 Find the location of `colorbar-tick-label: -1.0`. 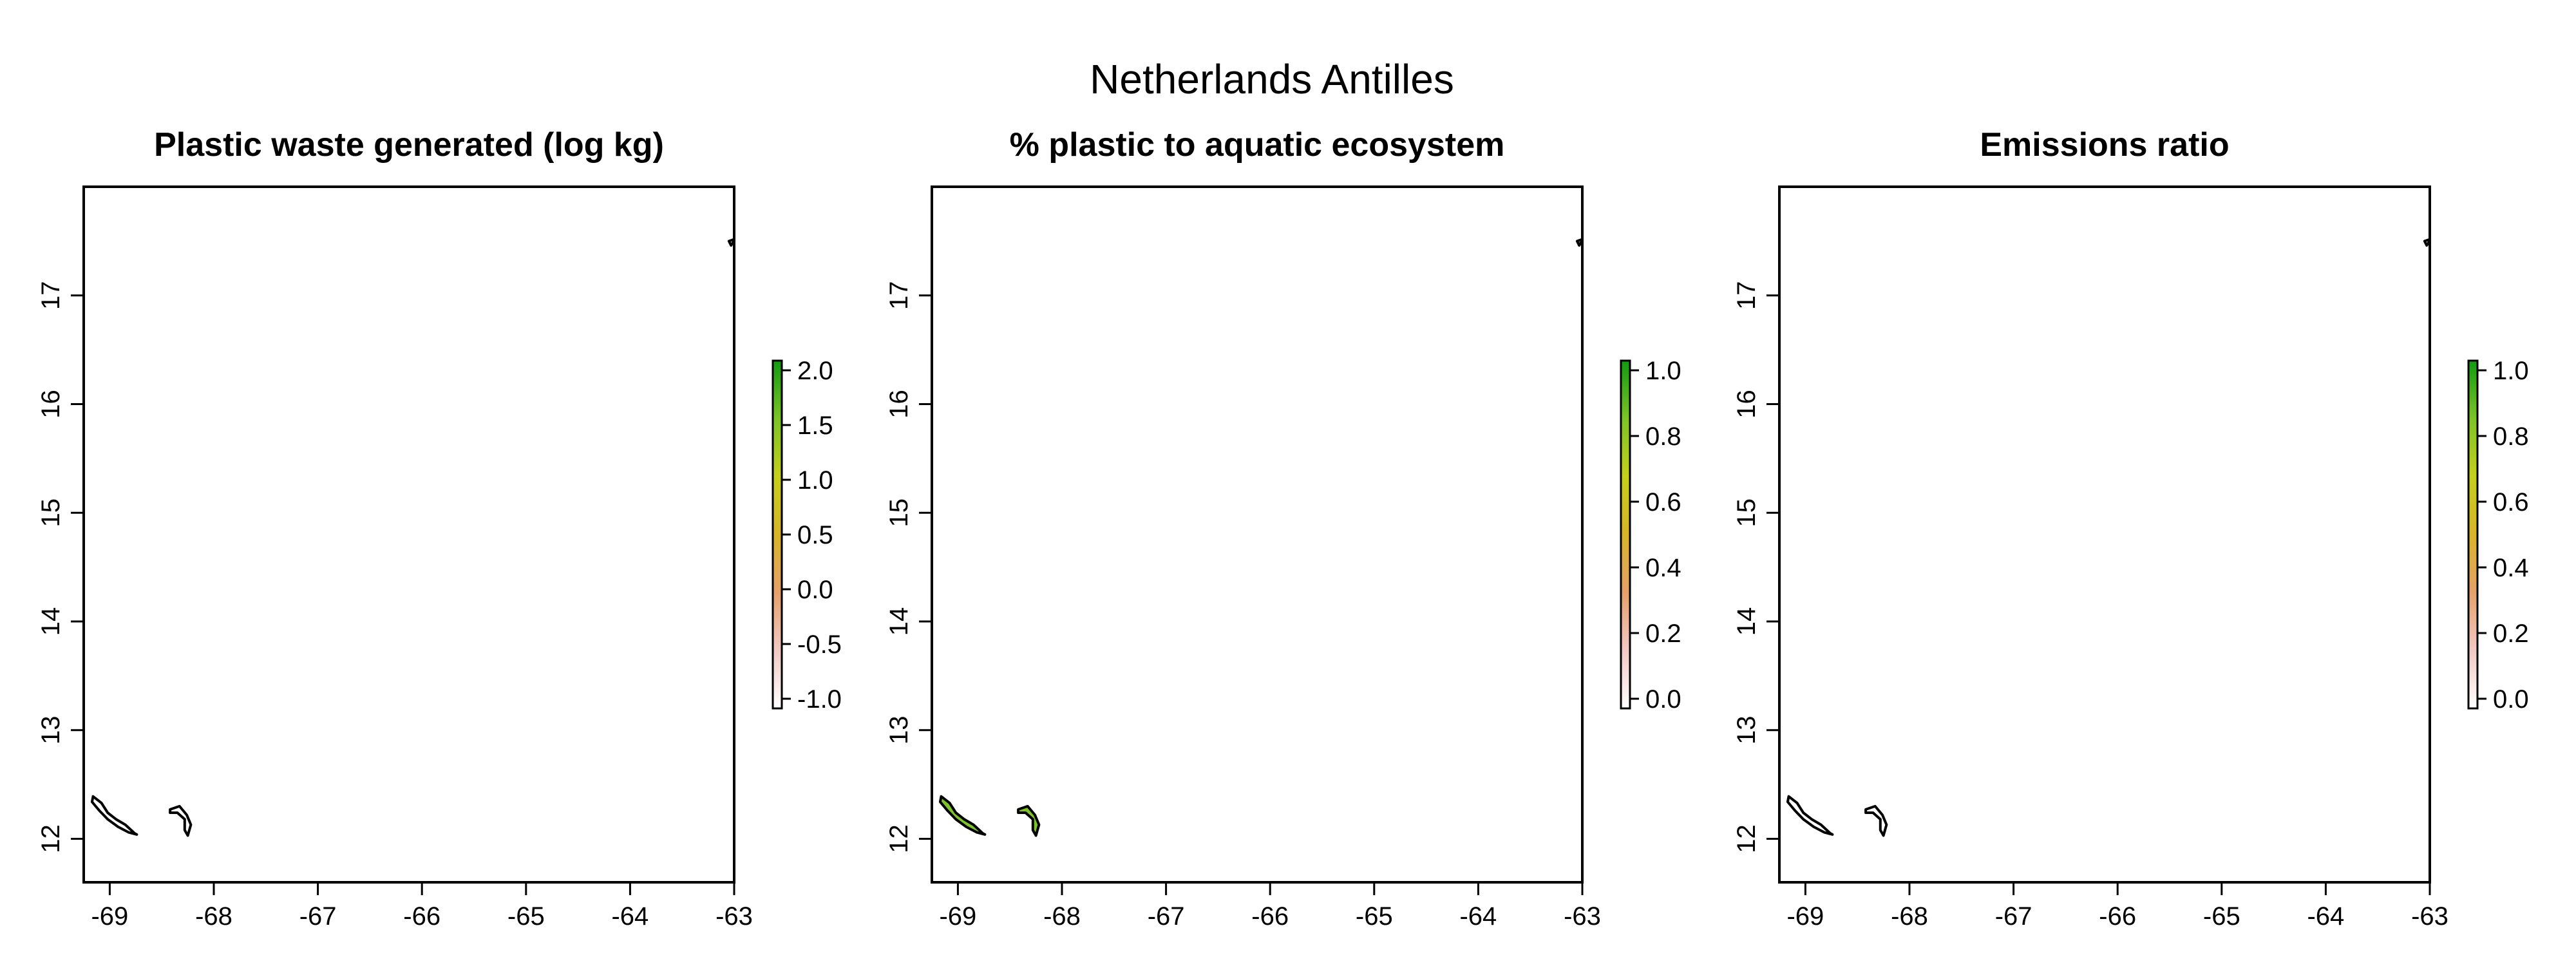

colorbar-tick-label: -1.0 is located at coordinates (819, 699).